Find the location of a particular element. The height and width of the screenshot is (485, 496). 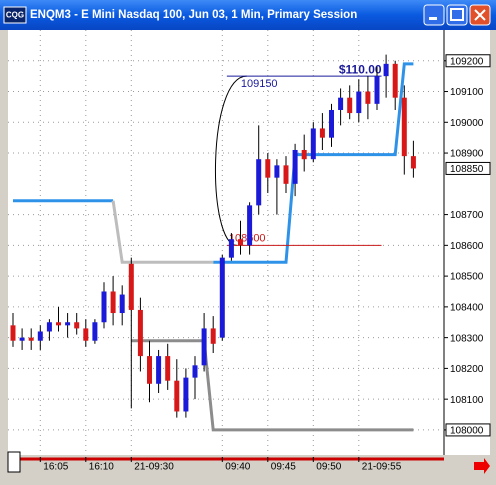

minimize-button is located at coordinates (434, 15).